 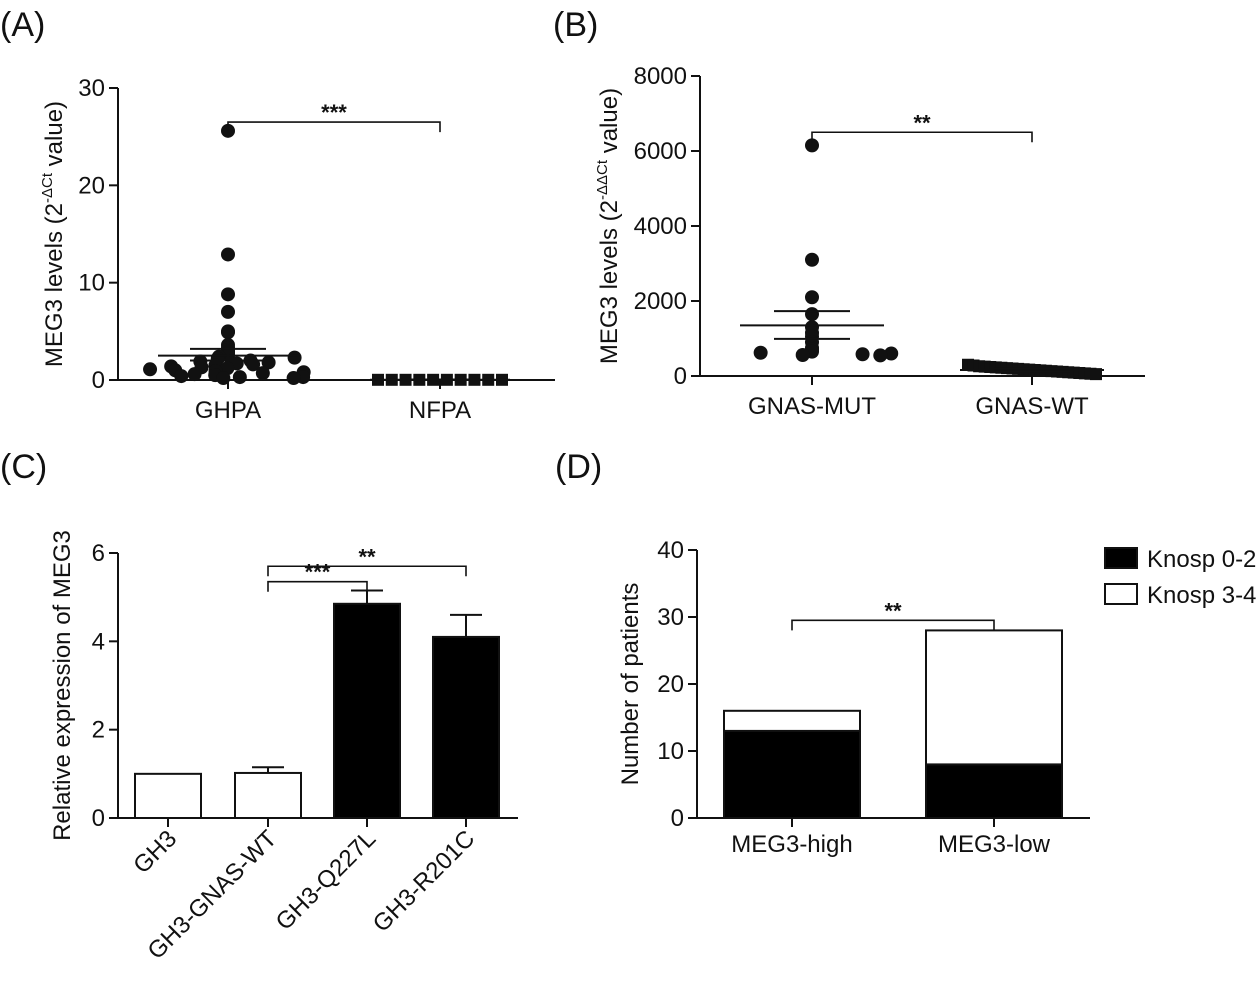 What do you see at coordinates (98, 641) in the screenshot?
I see `y-tick-label: 4` at bounding box center [98, 641].